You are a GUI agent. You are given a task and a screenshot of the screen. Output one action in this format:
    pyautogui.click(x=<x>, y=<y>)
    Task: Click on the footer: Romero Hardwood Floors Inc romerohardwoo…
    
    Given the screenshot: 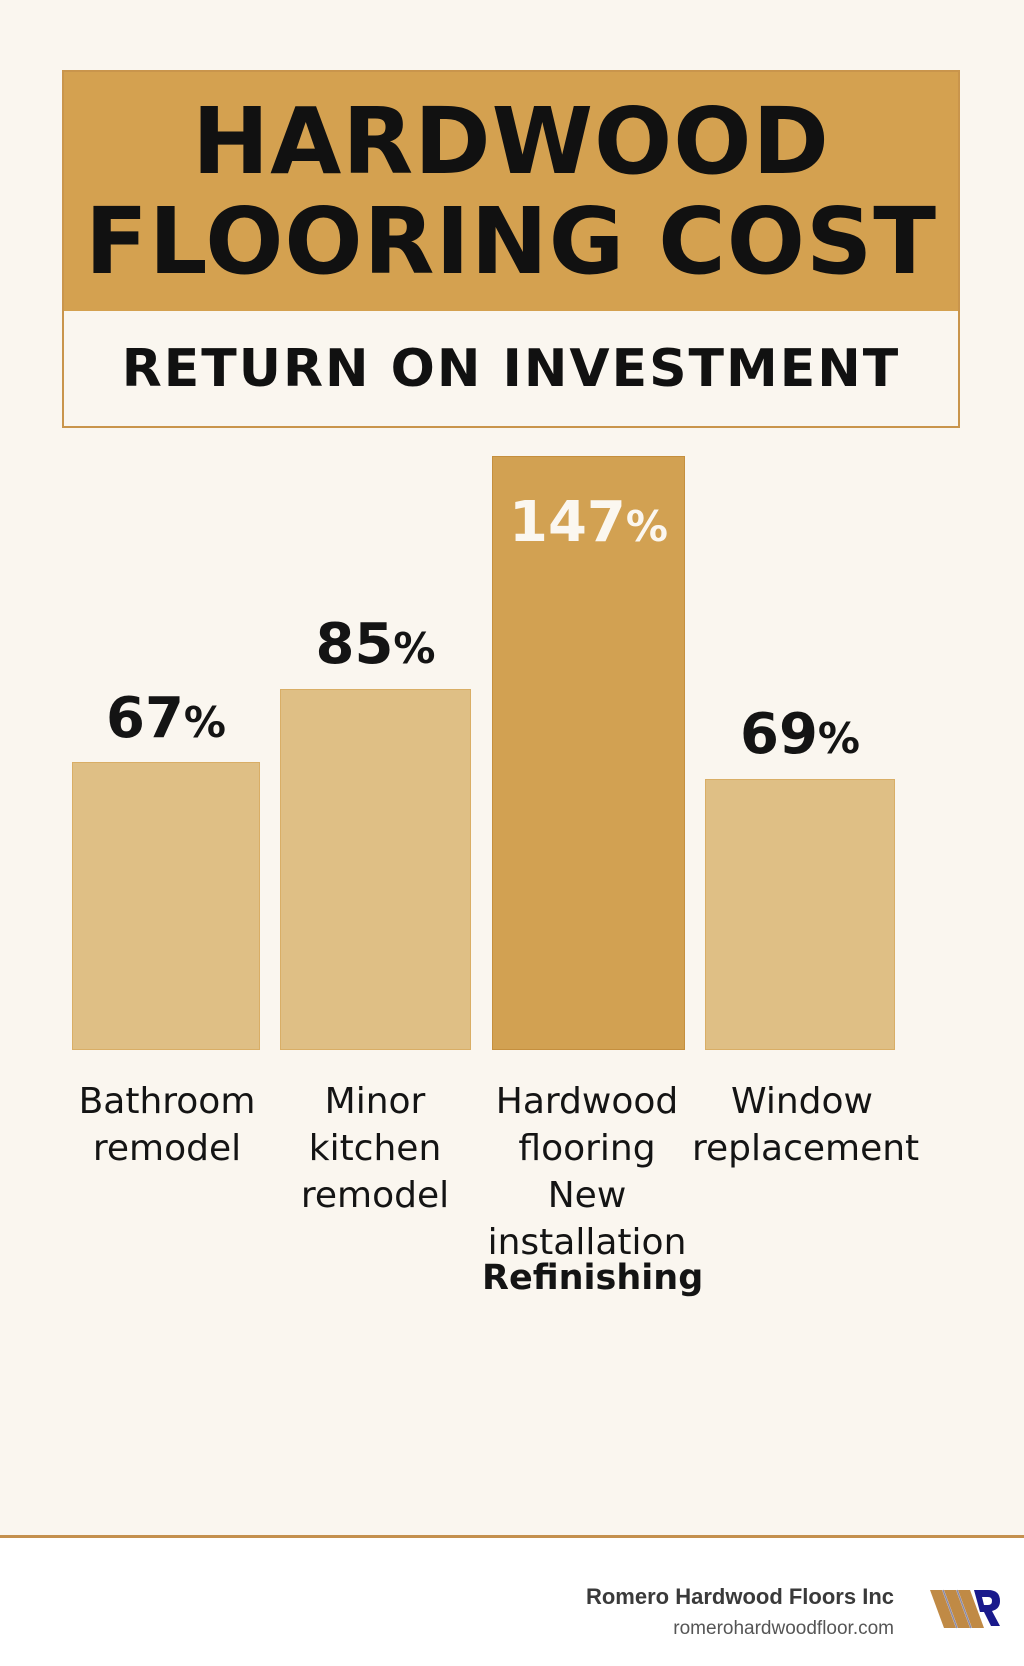 What is the action you would take?
    pyautogui.click(x=512, y=1602)
    